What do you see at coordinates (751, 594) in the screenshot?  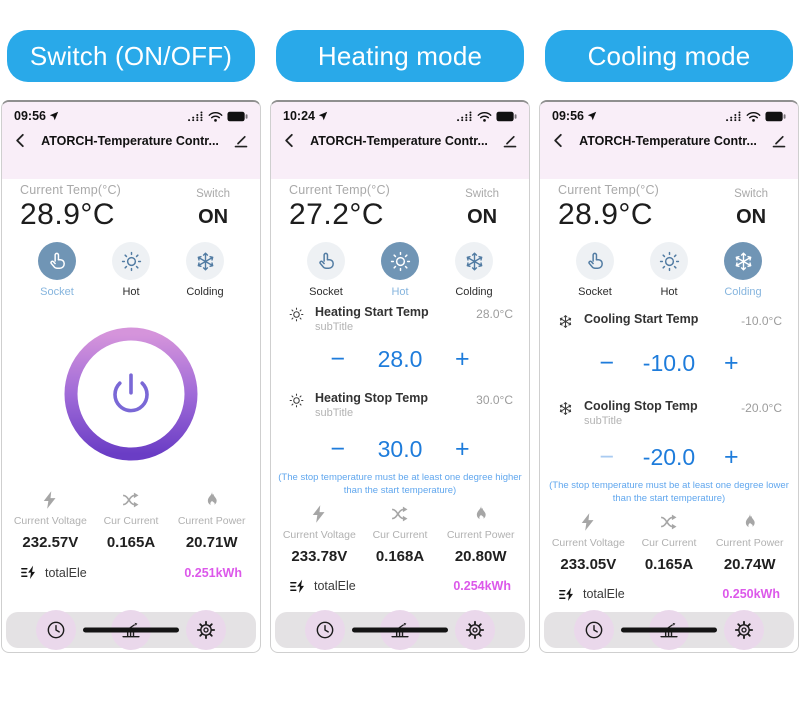 I see `total-energy-value: 0.250kWh` at bounding box center [751, 594].